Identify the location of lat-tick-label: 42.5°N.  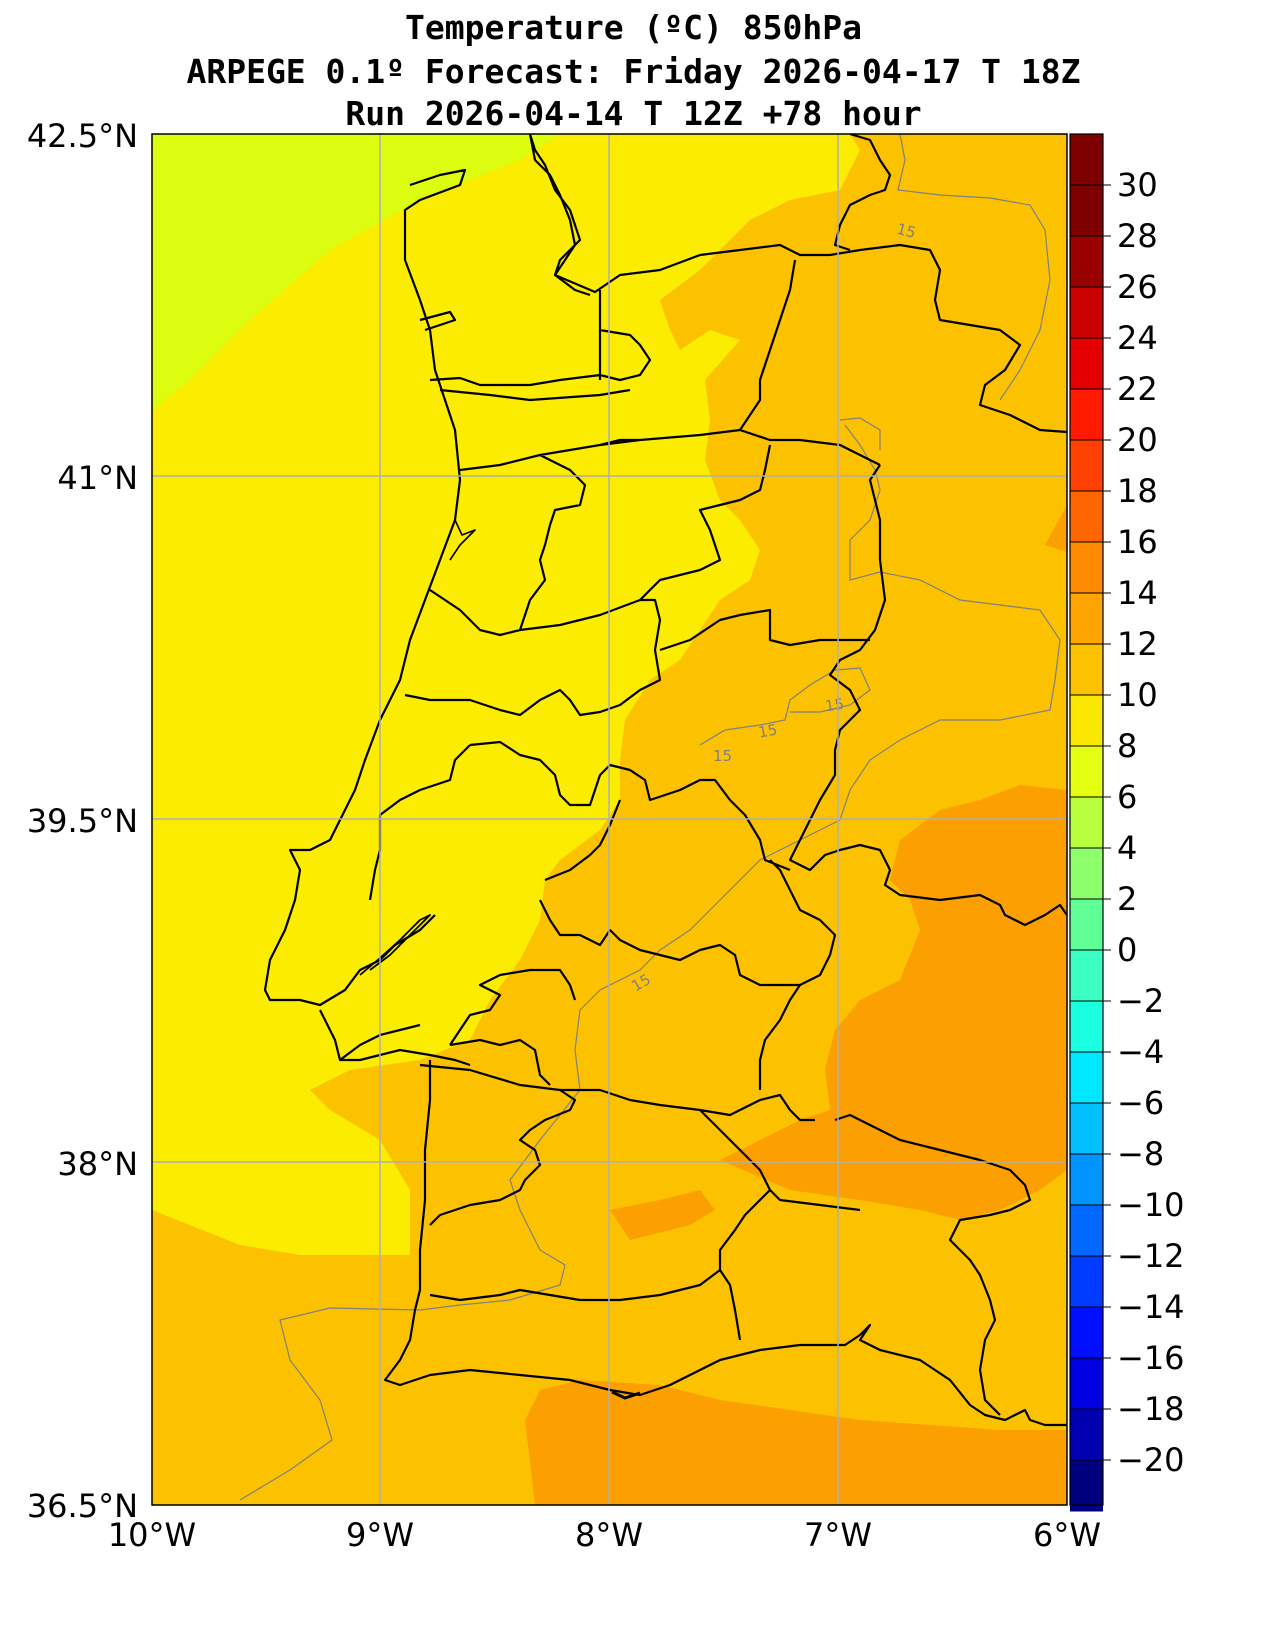
(82, 136).